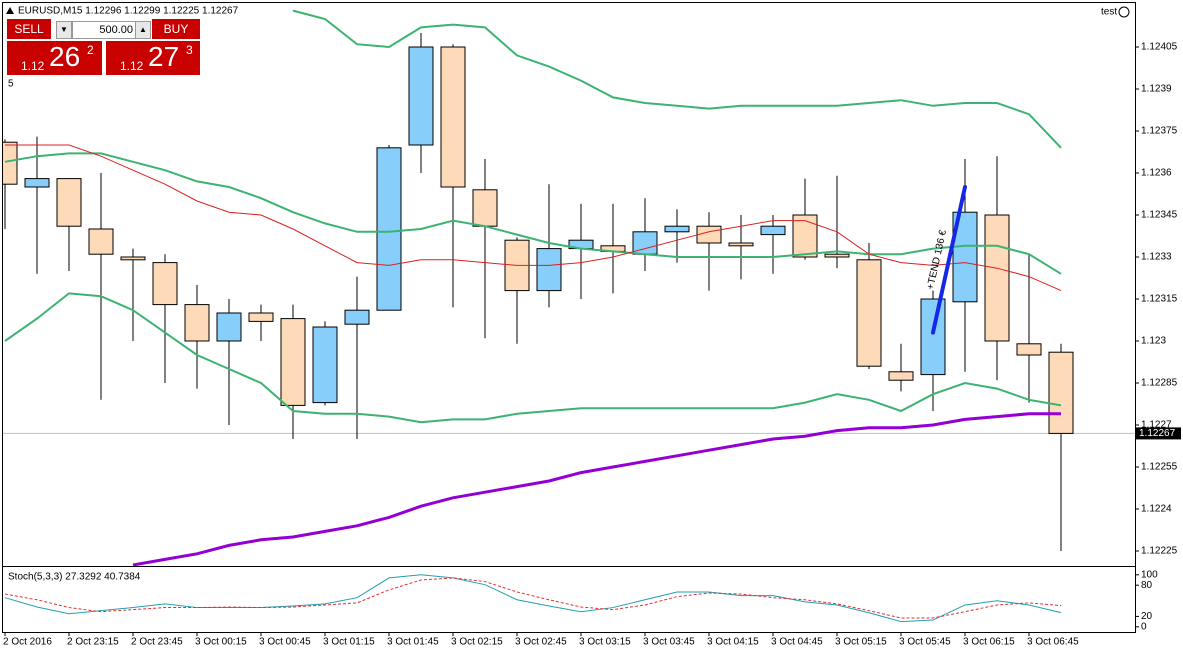 The width and height of the screenshot is (1183, 656). Describe the element at coordinates (1053, 642) in the screenshot. I see `x-tick-label: 3 Oct 06:45` at that location.